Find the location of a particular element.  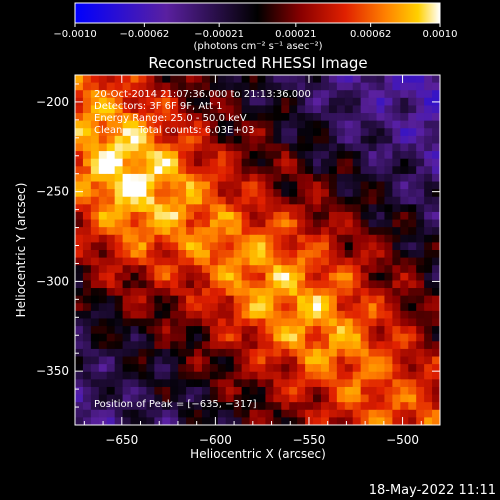

peak-position-label: Position of Peak = [−635, −317] is located at coordinates (175, 404).